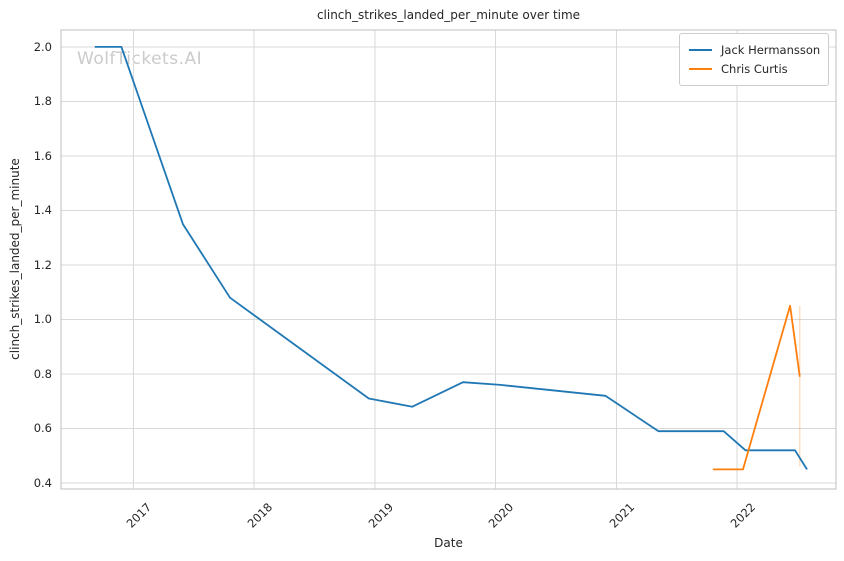  Describe the element at coordinates (42, 210) in the screenshot. I see `y-tick-label: 1.4` at that location.